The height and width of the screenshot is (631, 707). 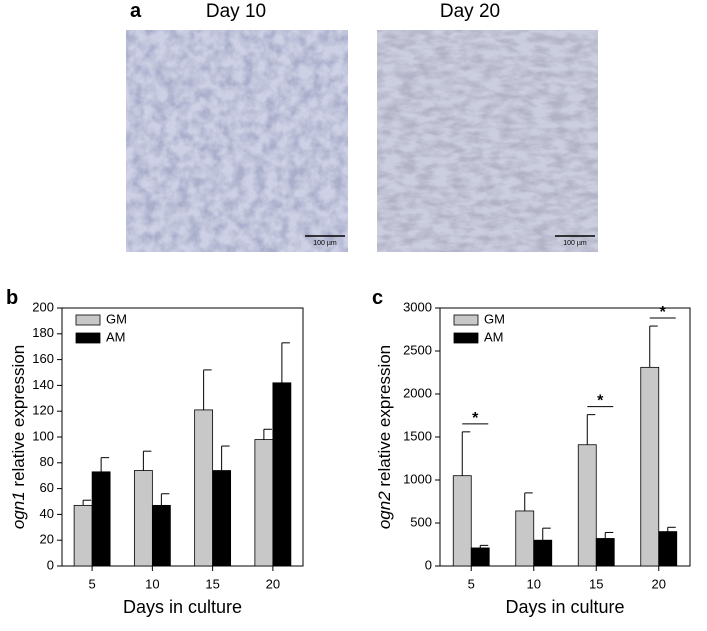 I want to click on y-axis-label: ogn1 relative expression, so click(x=18, y=437).